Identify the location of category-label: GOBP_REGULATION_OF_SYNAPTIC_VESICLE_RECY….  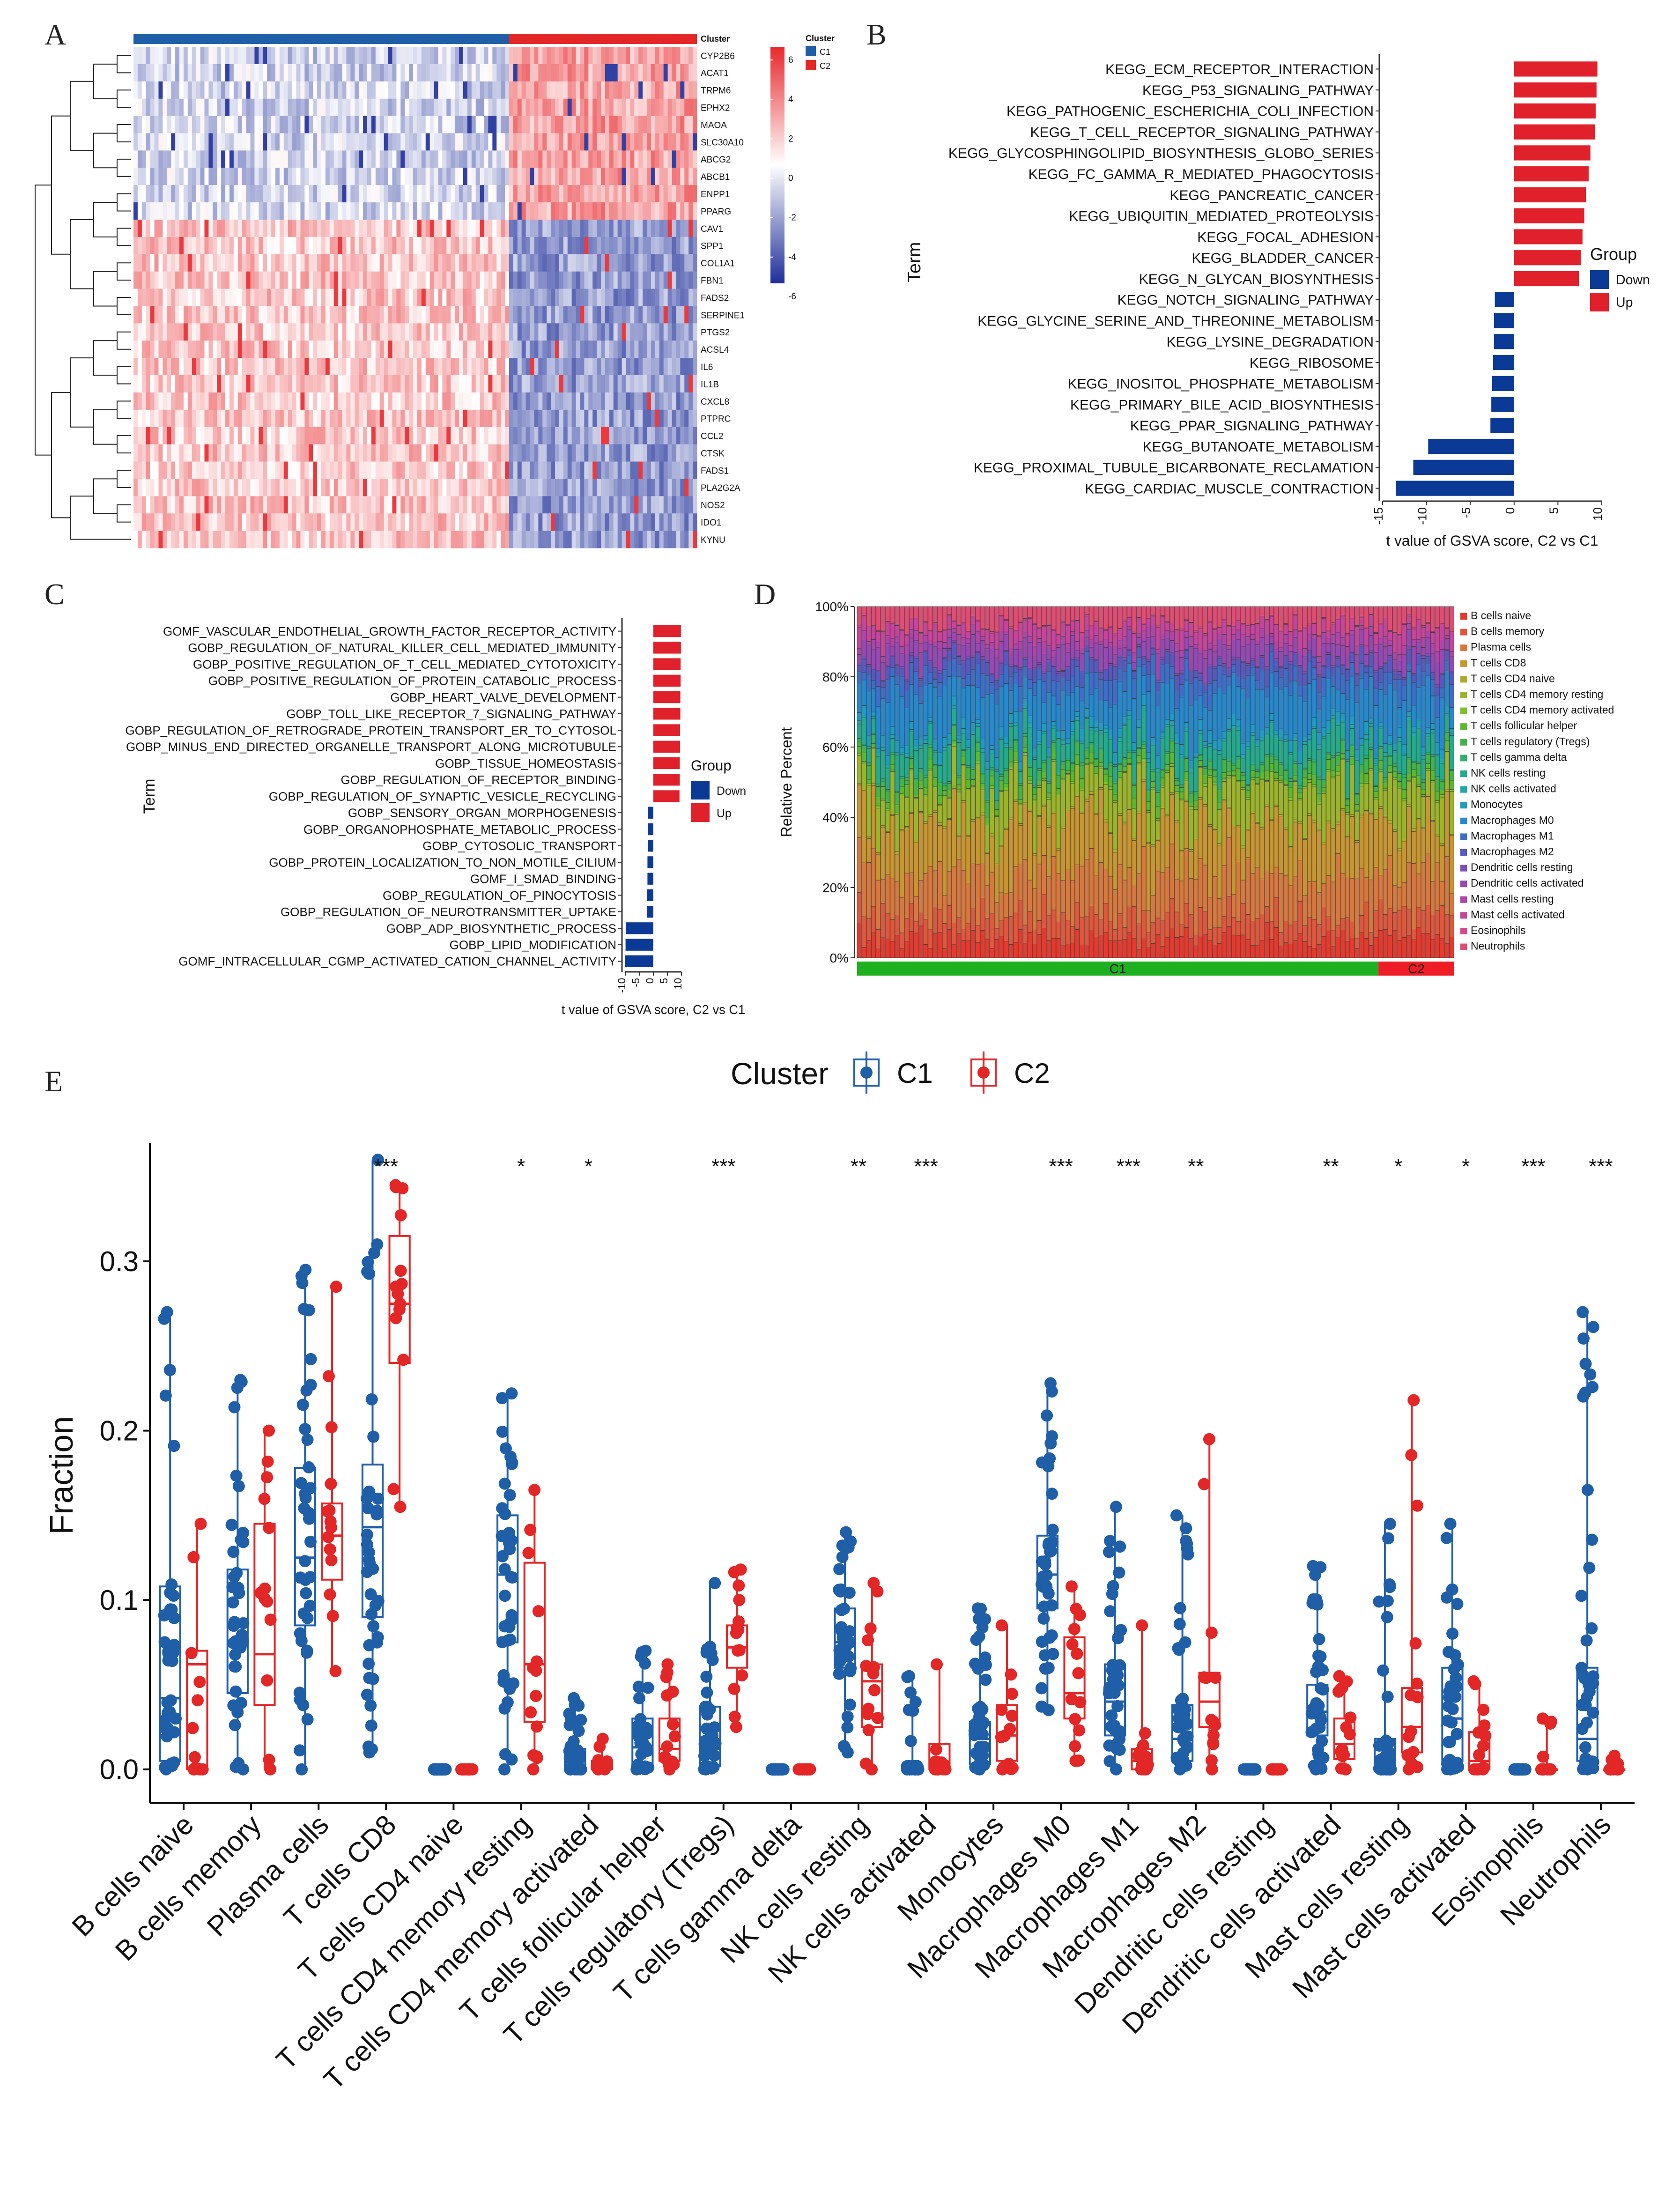
(443, 796).